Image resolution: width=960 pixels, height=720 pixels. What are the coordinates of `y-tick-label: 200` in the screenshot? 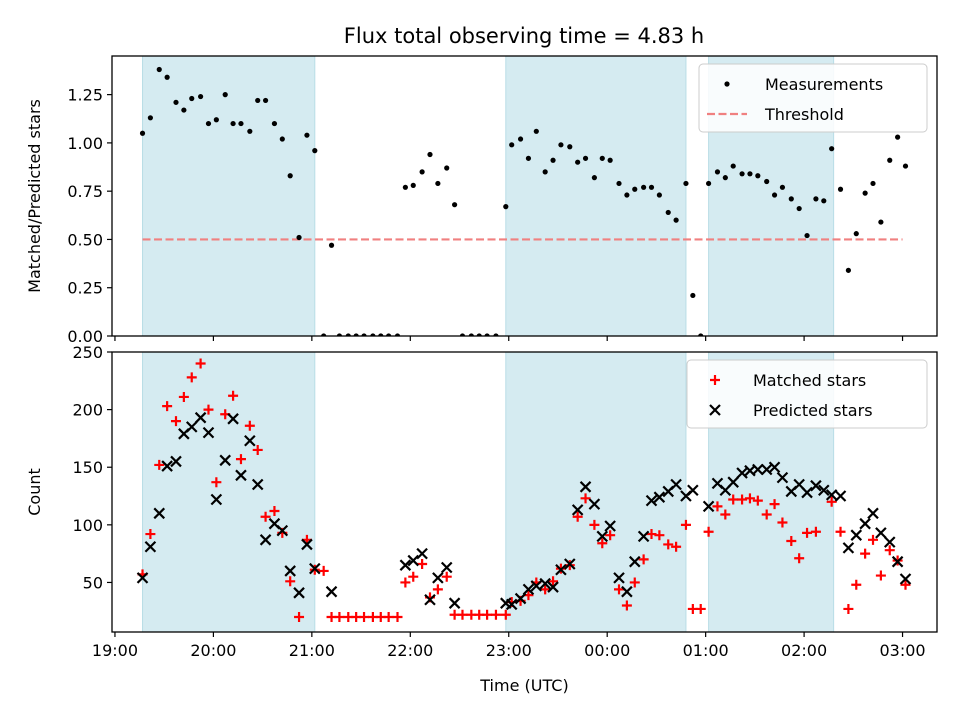 It's located at (87, 410).